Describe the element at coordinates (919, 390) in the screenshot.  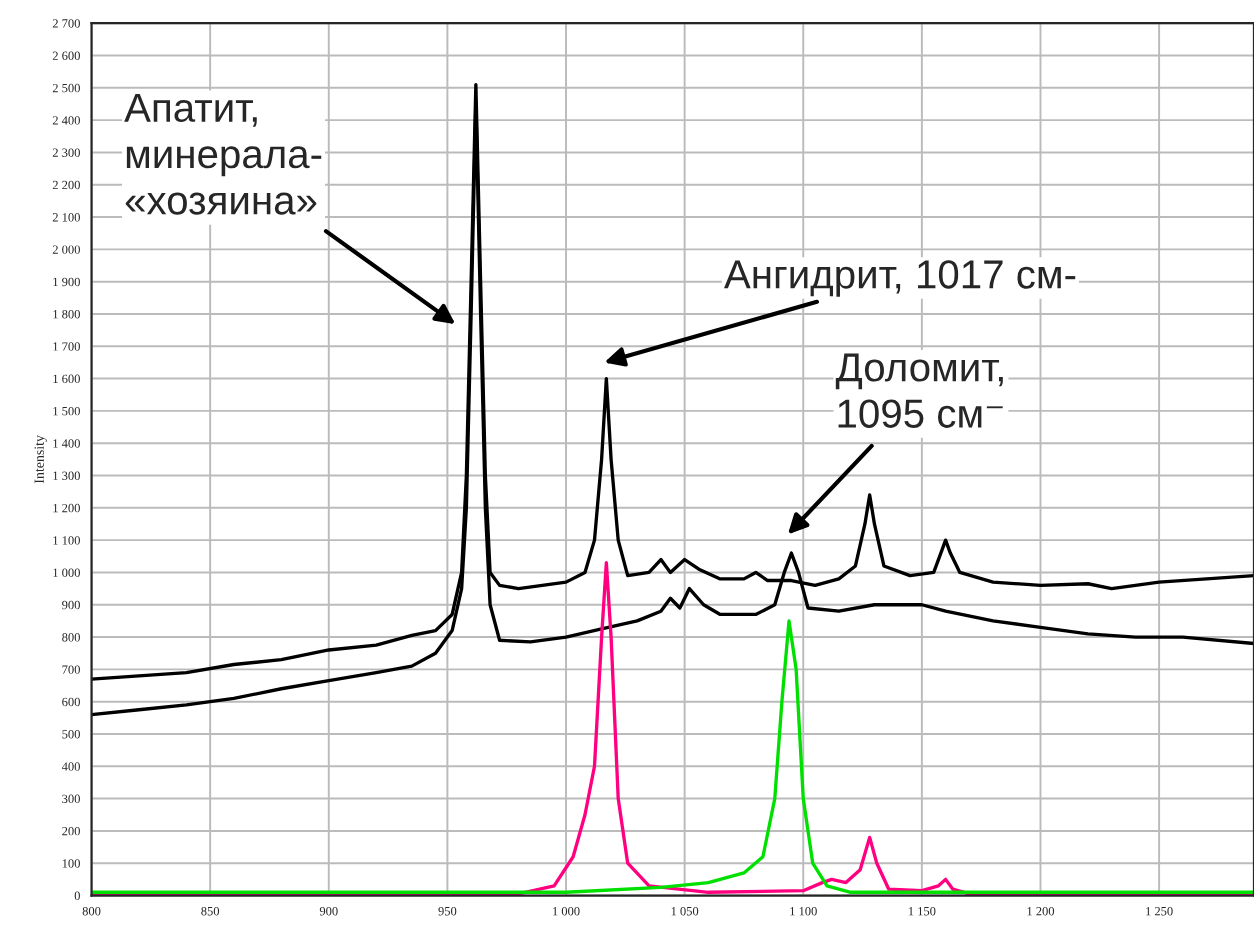
I see `annotation: Доломит, 1095 см⁻` at that location.